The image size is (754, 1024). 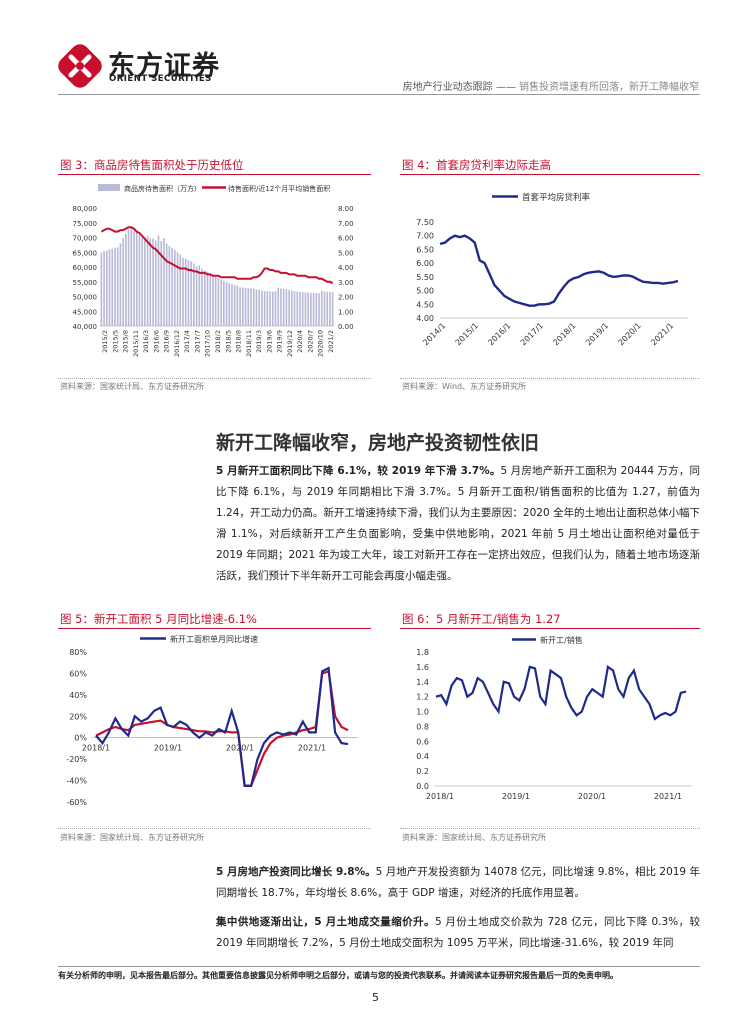 What do you see at coordinates (85, 239) in the screenshot?
I see `fig3-left-tick: 70,000` at bounding box center [85, 239].